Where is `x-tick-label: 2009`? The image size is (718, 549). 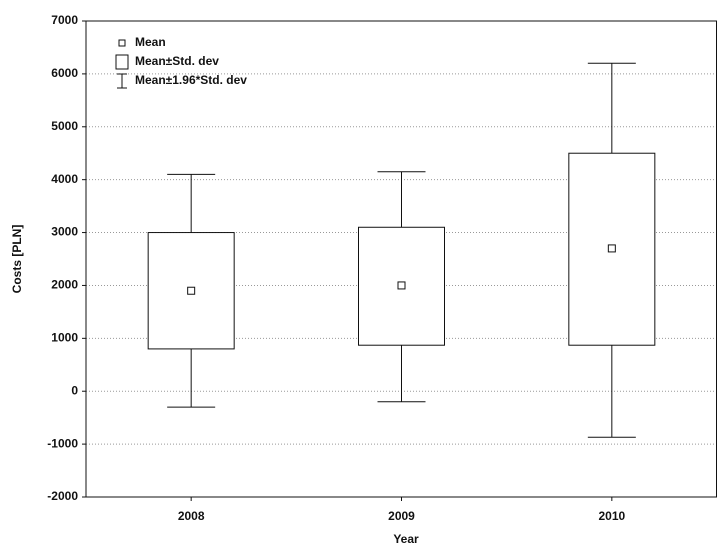
x-tick-label: 2009 is located at coordinates (401, 516).